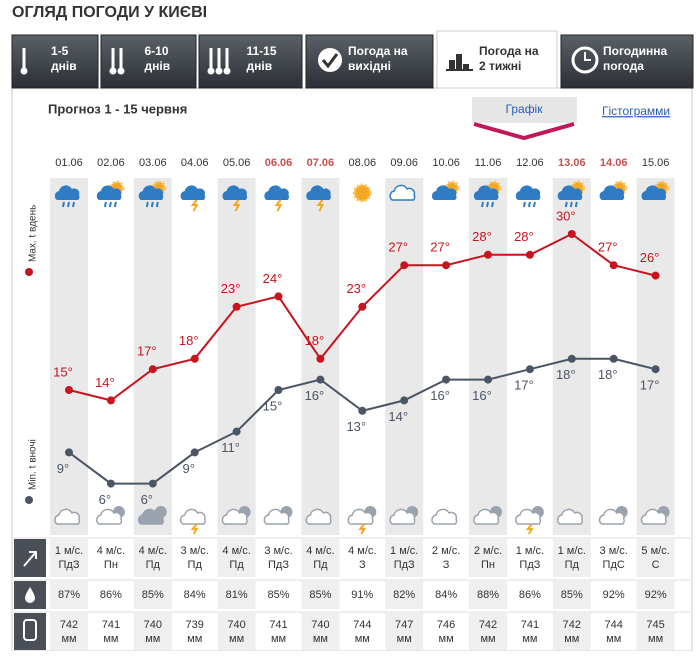 The width and height of the screenshot is (698, 656). I want to click on tab-label: погода, so click(623, 66).